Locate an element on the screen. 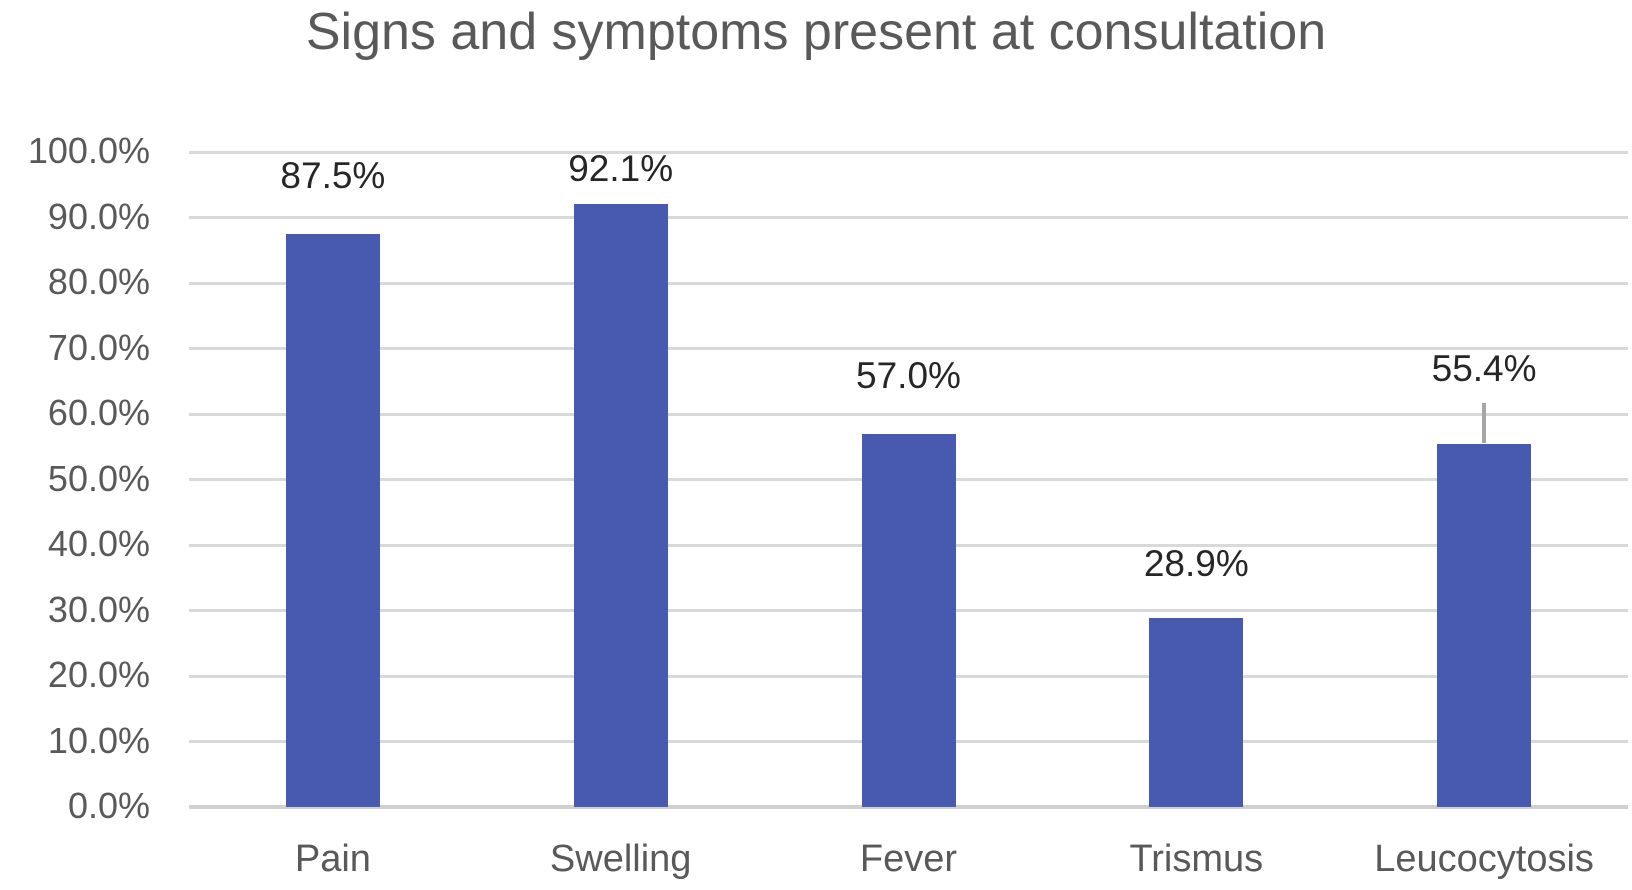 Image resolution: width=1632 pixels, height=890 pixels. bar-data-label: 28.9% is located at coordinates (1196, 563).